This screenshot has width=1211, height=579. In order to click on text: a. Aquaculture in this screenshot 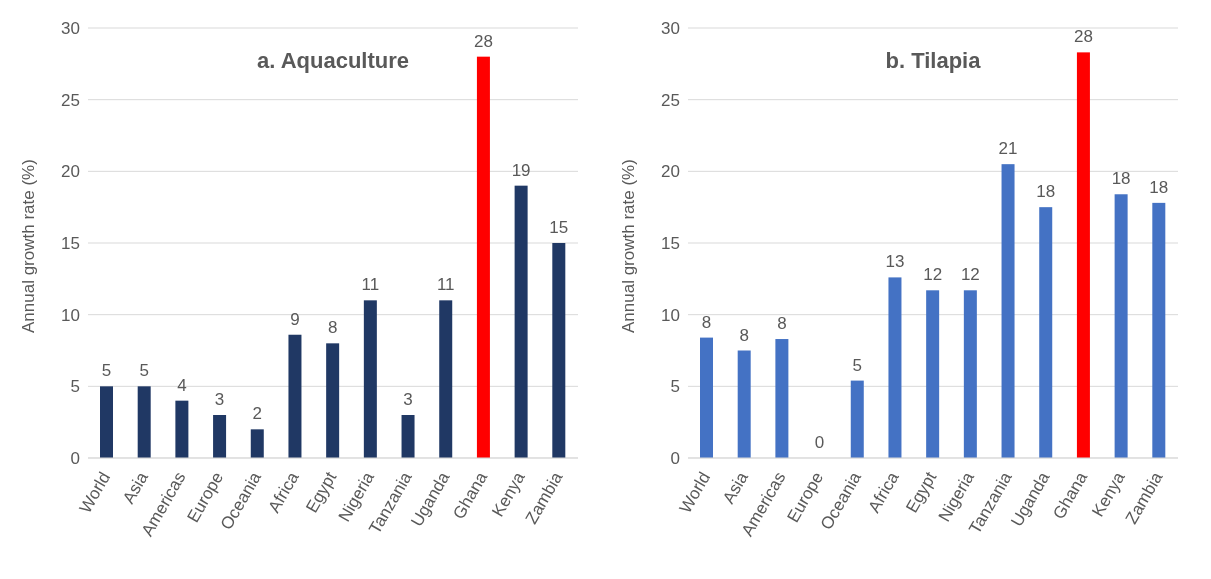, I will do `click(333, 60)`.